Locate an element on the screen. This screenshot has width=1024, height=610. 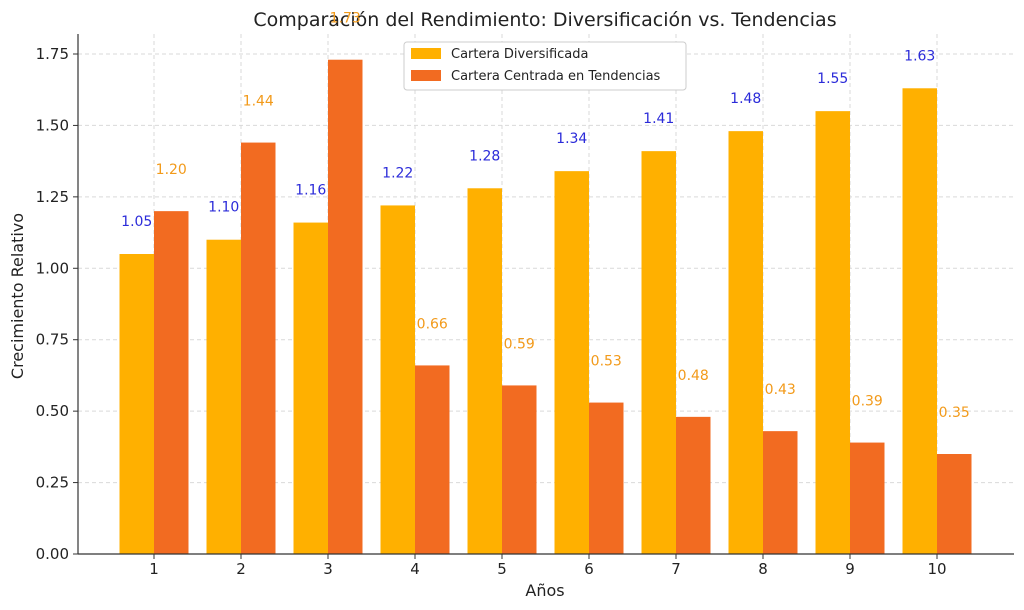
legend-entry-tendencias: Cartera Centrada en Tendencias is located at coordinates (556, 76).